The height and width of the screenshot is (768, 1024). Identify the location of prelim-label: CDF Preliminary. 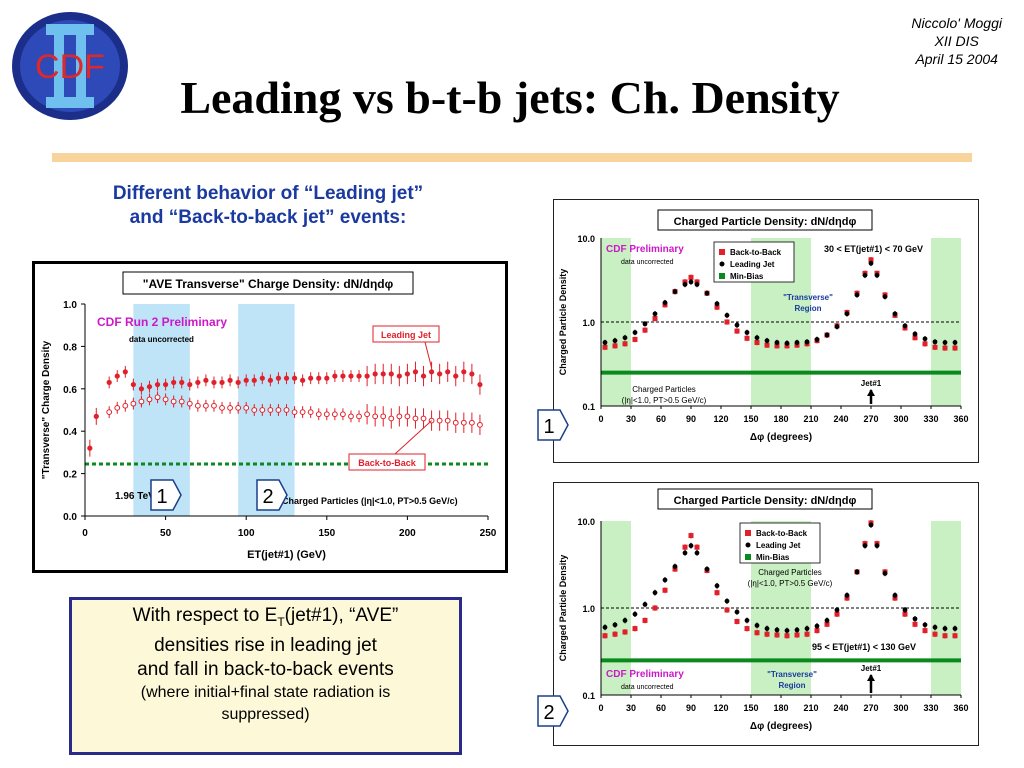
(645, 674).